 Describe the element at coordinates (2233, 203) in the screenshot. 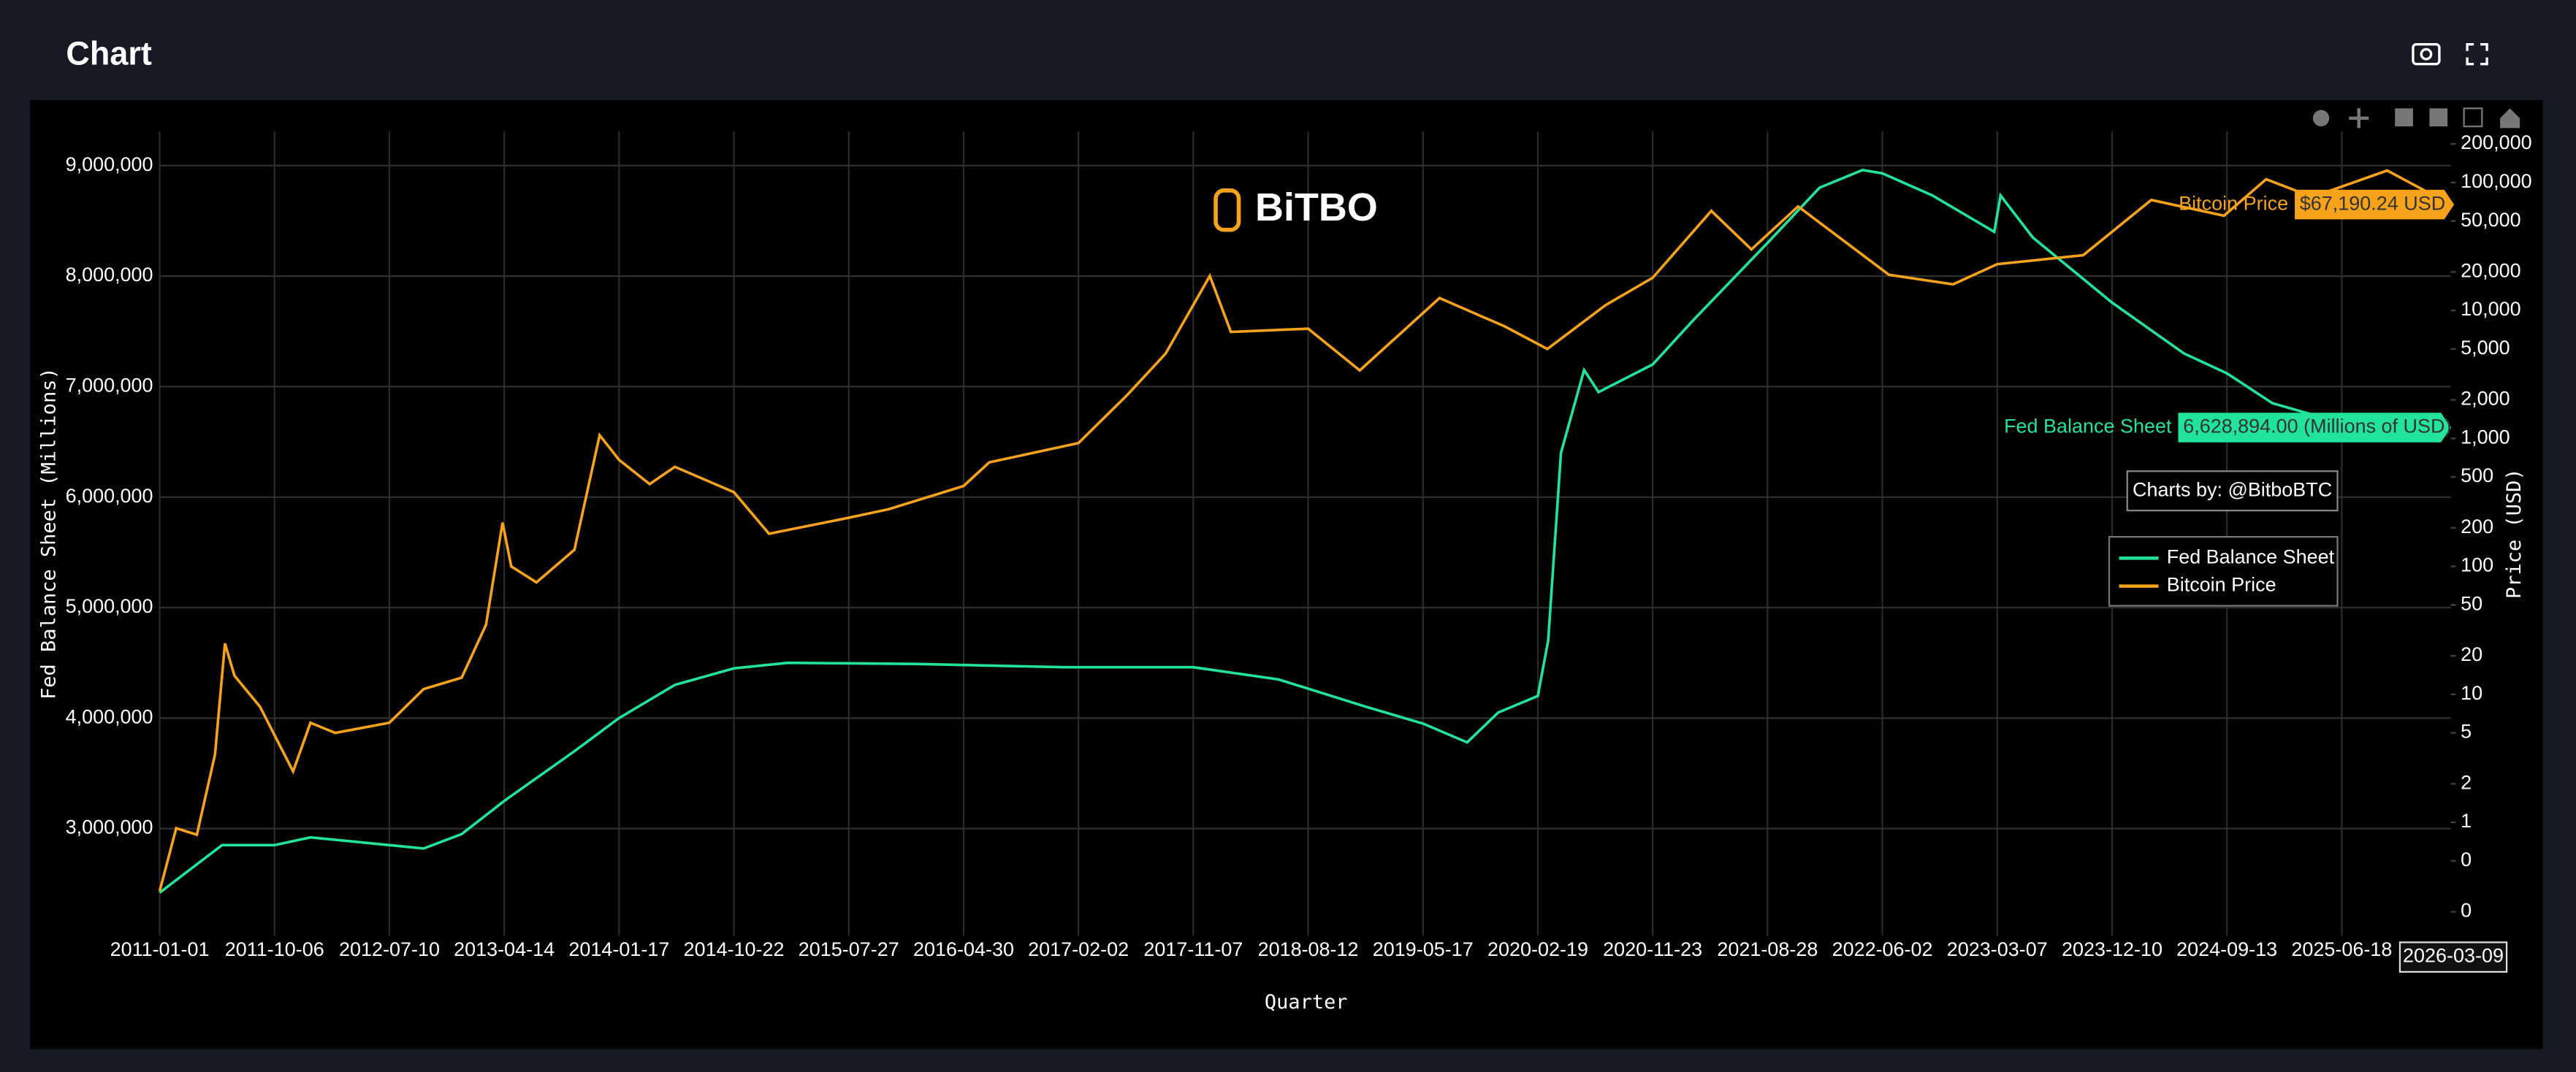

I see `hover-series-name: Bitcoin Price` at that location.